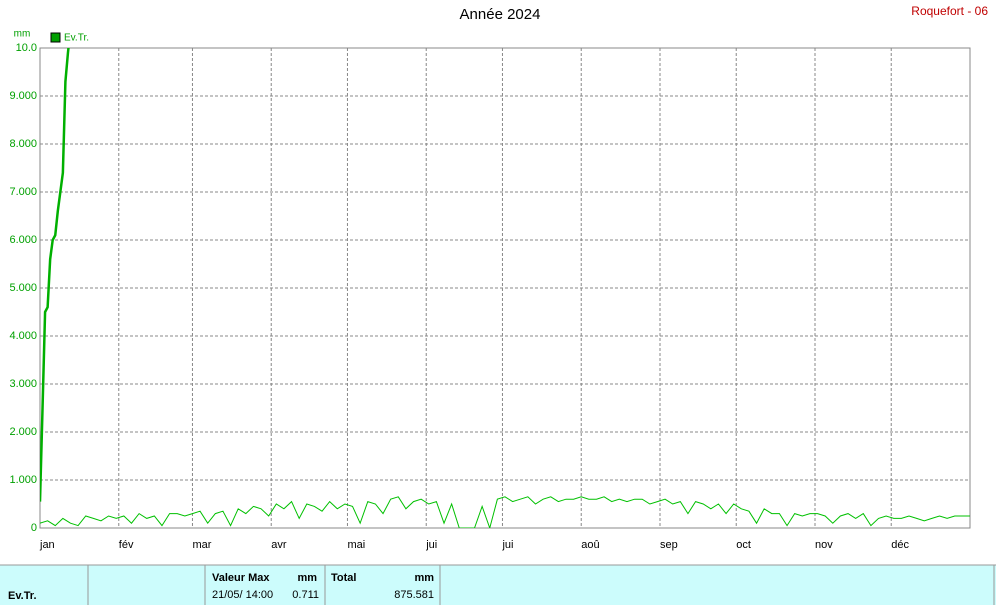 The width and height of the screenshot is (996, 605). What do you see at coordinates (47, 545) in the screenshot?
I see `x-tick-label: jan` at bounding box center [47, 545].